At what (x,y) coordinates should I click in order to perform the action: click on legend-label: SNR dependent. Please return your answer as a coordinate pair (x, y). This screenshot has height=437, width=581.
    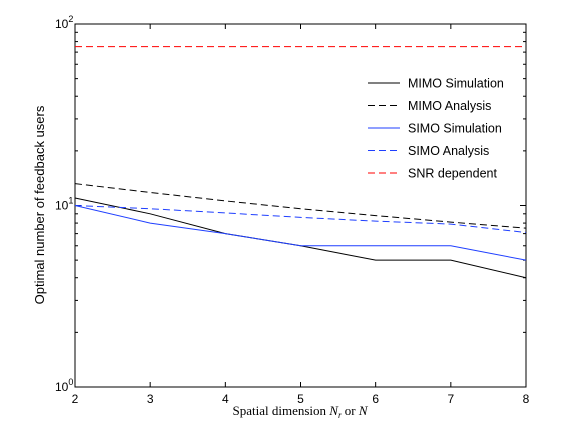
    Looking at the image, I should click on (452, 174).